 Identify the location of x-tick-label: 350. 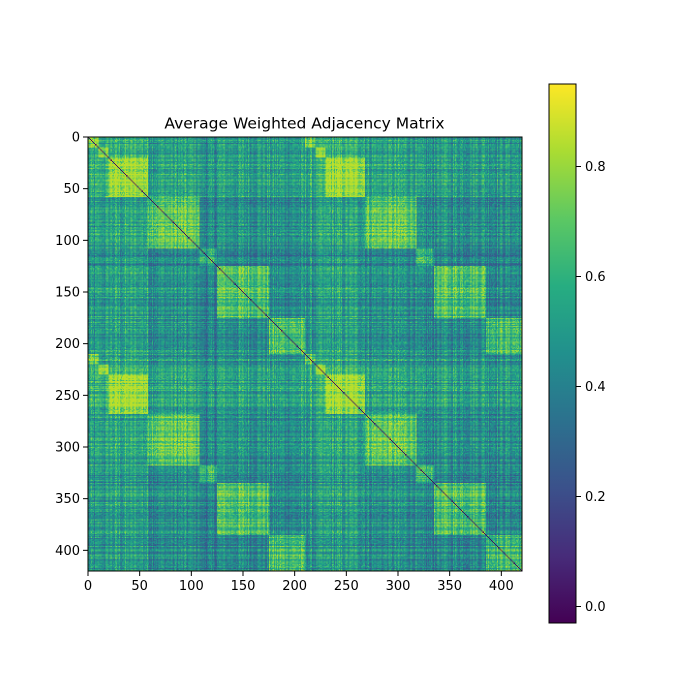
(449, 586).